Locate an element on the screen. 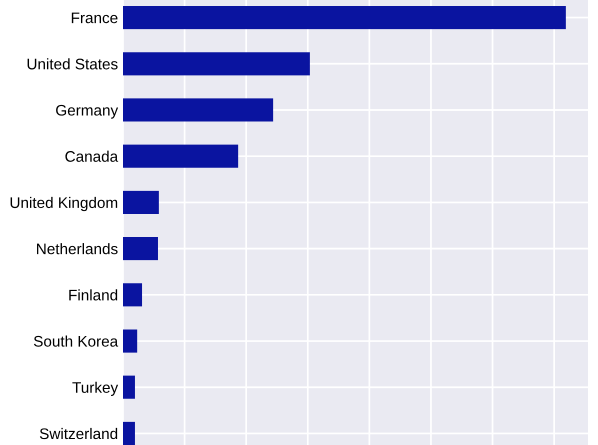  y-tick-label: Finland is located at coordinates (93, 295).